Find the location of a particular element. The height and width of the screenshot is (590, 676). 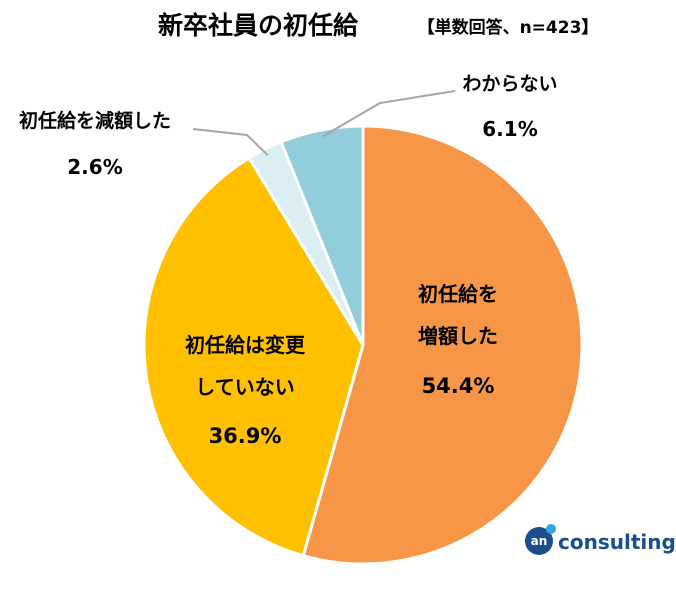

leader-lines is located at coordinates (324, 123).